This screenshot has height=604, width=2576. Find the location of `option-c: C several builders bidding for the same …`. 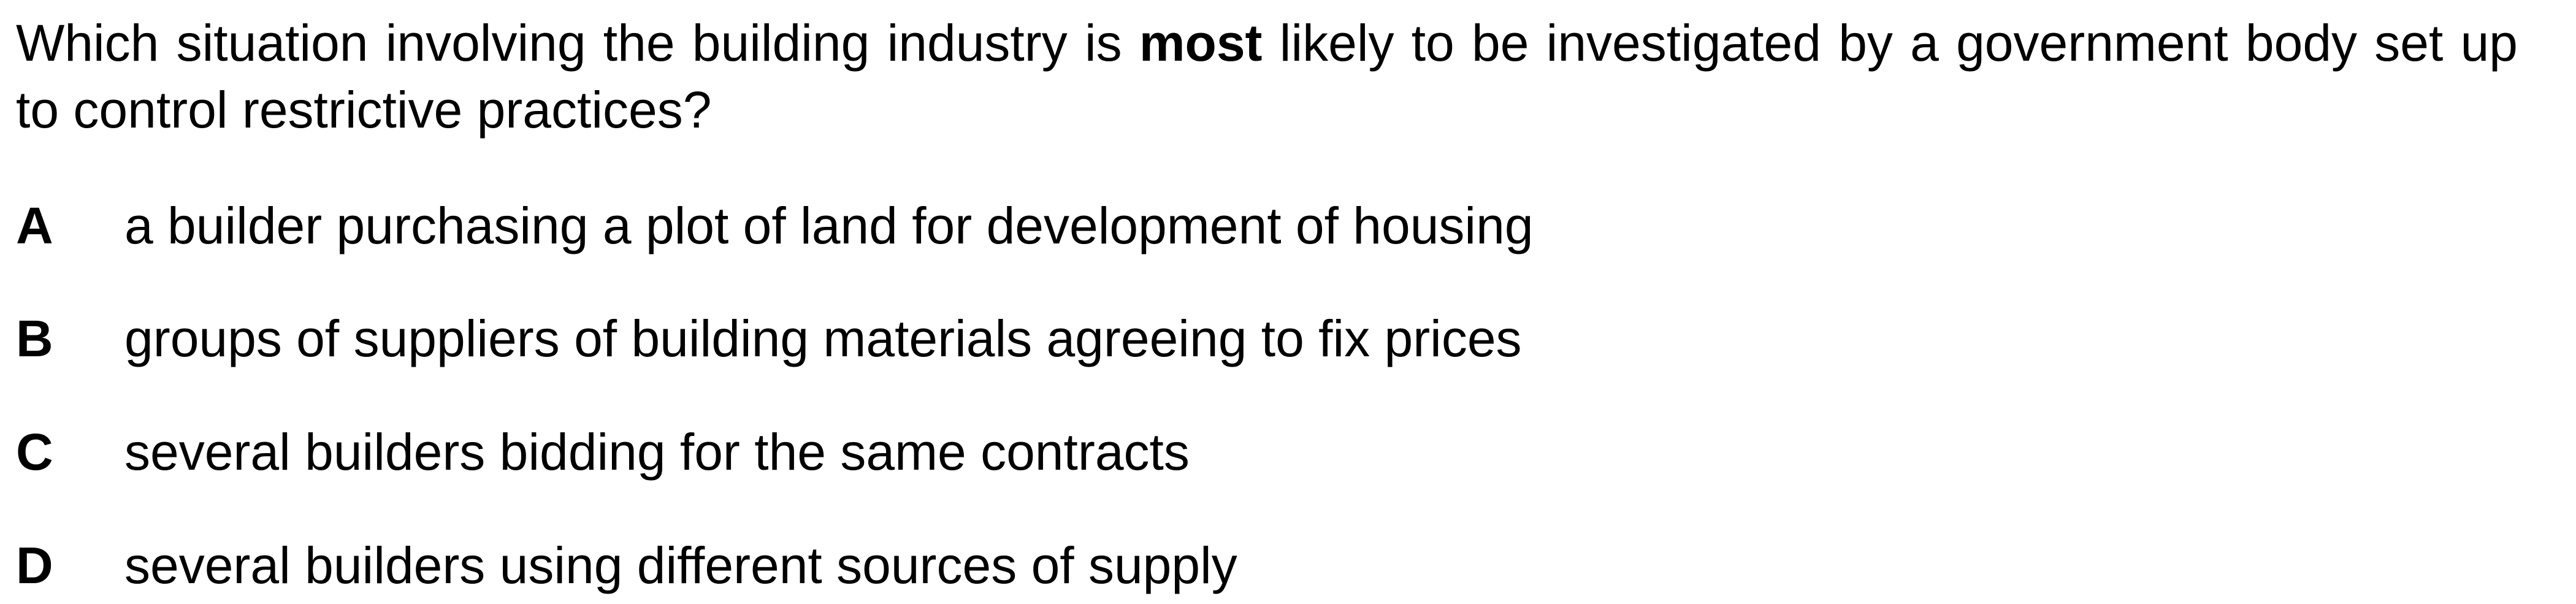

option-c: C several builders bidding for the same … is located at coordinates (1211, 452).